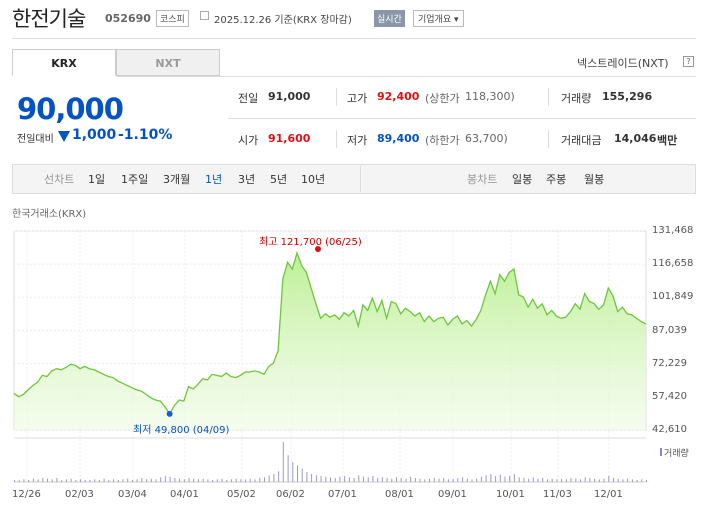 This screenshot has height=513, width=705. I want to click on tab-krx: KRX, so click(64, 62).